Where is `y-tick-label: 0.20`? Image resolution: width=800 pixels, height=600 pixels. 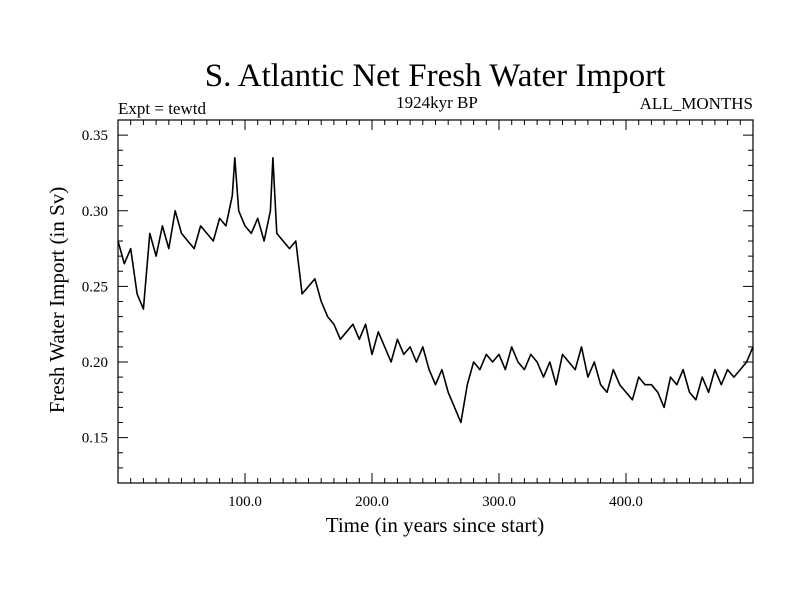 y-tick-label: 0.20 is located at coordinates (95, 363).